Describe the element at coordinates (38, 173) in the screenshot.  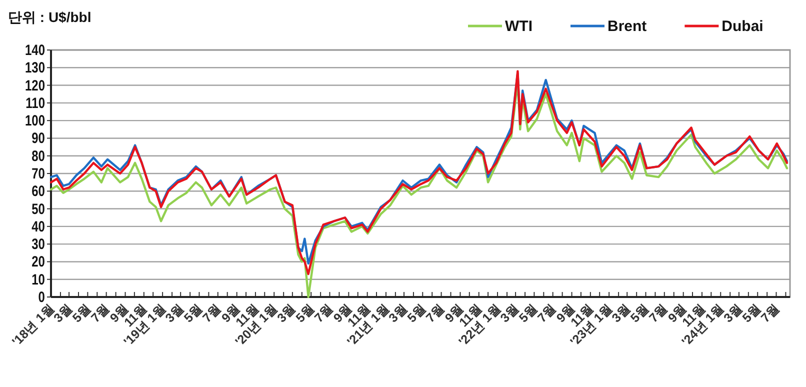
I see `y-tick-label: 70` at that location.